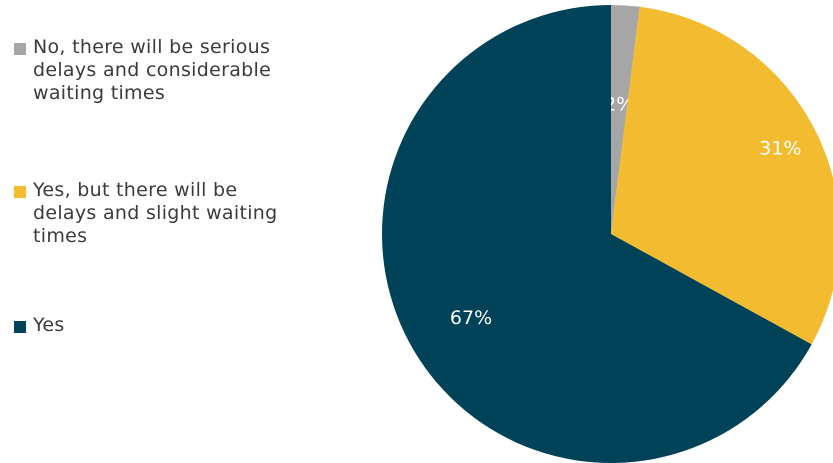 This screenshot has height=463, width=833. Describe the element at coordinates (471, 318) in the screenshot. I see `data-label-yes: 67%` at that location.